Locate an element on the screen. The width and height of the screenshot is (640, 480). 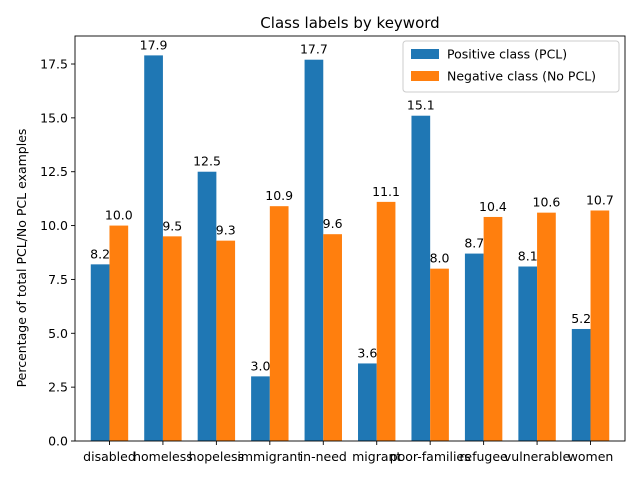
data-label-no-pcl-in-need: 9.6 is located at coordinates (333, 223).